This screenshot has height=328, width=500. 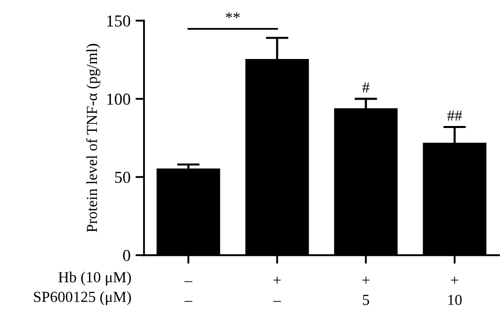 What do you see at coordinates (455, 291) in the screenshot?
I see `x-tick-label: + 10` at bounding box center [455, 291].